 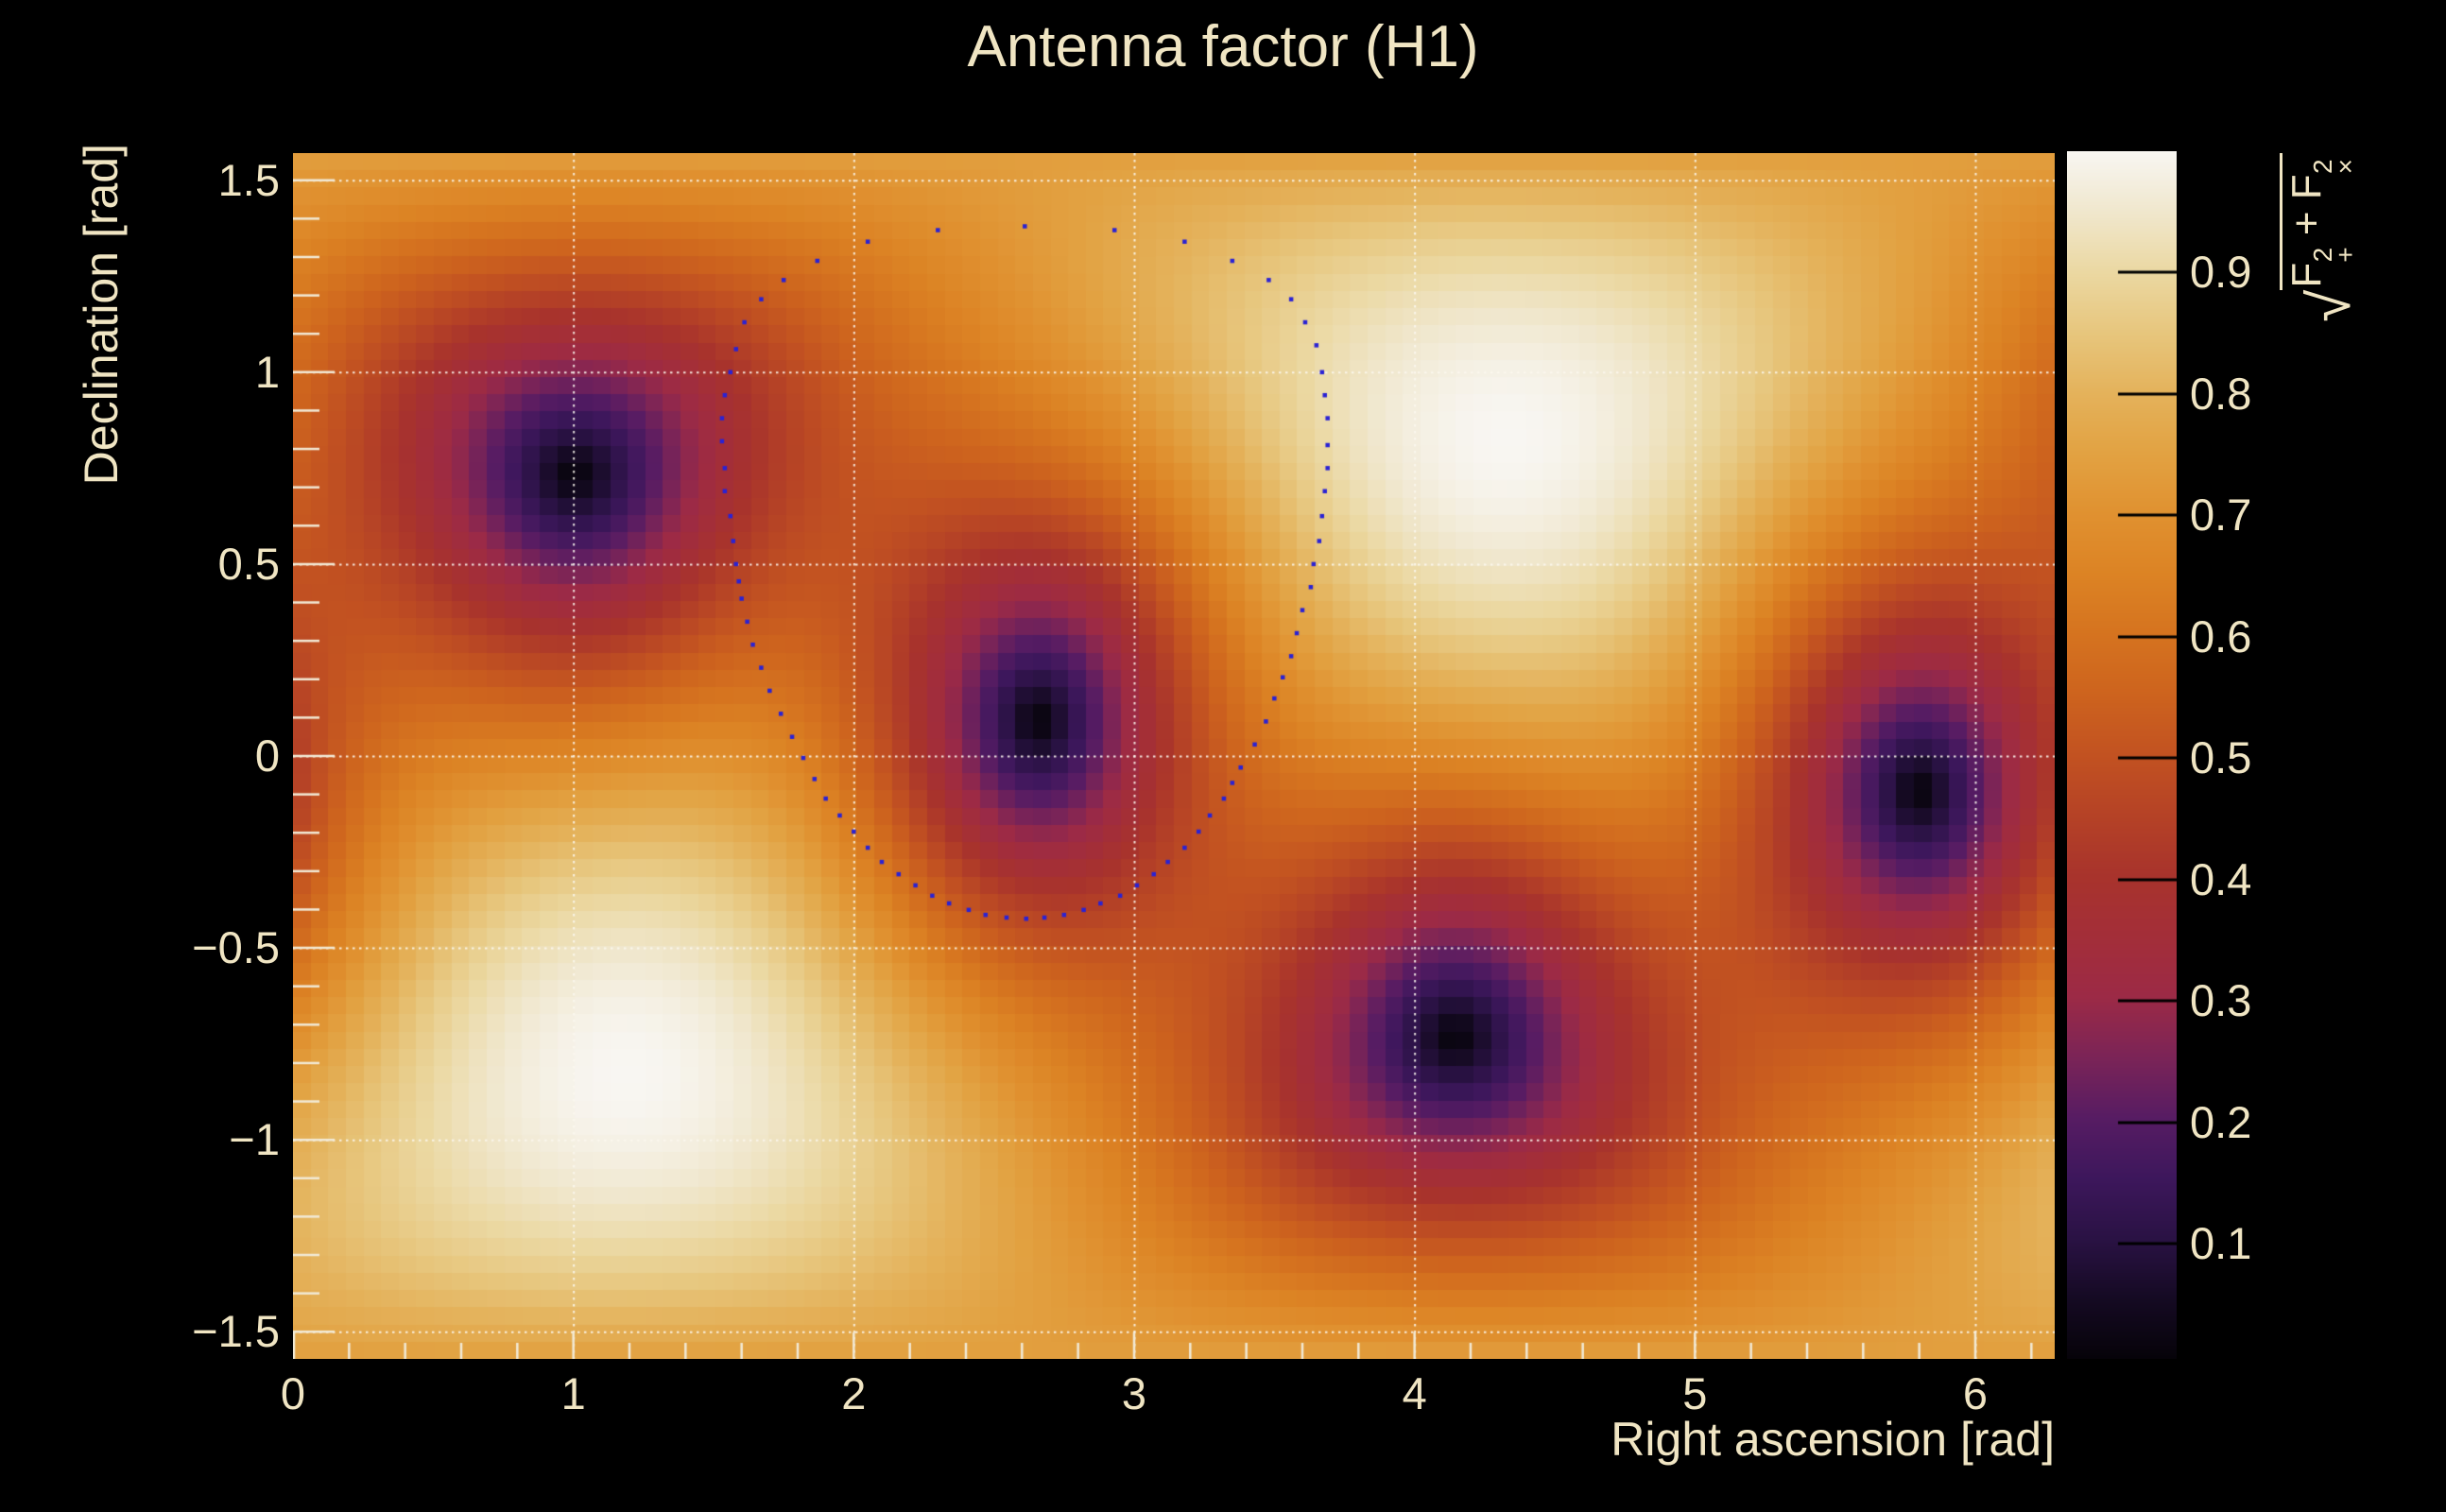 I want to click on chart-title: Antenna factor (H1), so click(x=1223, y=46).